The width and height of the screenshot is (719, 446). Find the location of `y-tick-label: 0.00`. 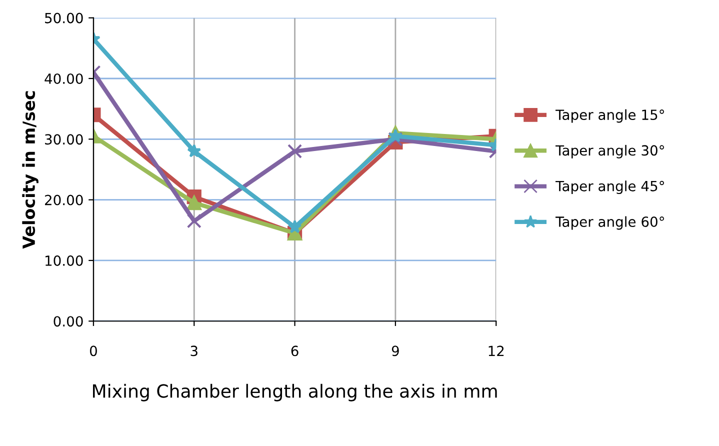

y-tick-label: 0.00 is located at coordinates (68, 321).